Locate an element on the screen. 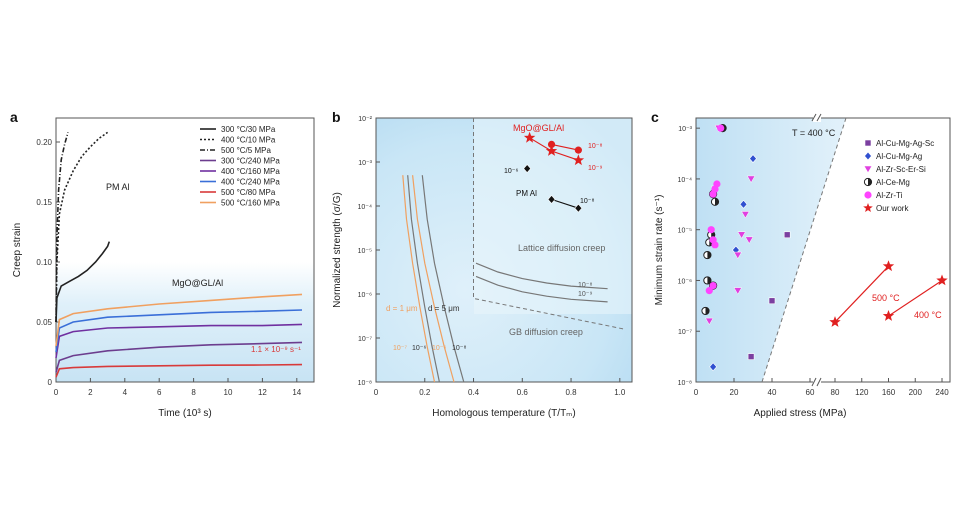 The image size is (956, 517). a-legend-label: 300 °C/30 MPa is located at coordinates (248, 129).